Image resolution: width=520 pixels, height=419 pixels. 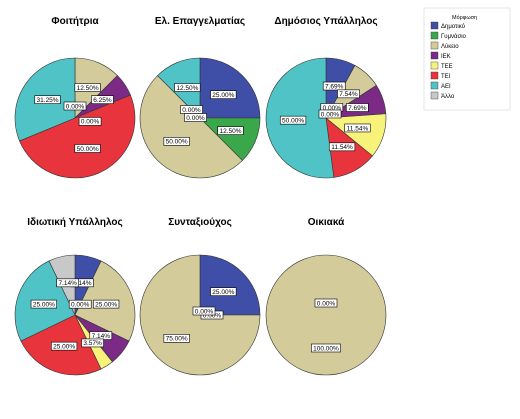 What do you see at coordinates (92, 342) in the screenshot?
I see `slice-data-label: 3.57%` at bounding box center [92, 342].